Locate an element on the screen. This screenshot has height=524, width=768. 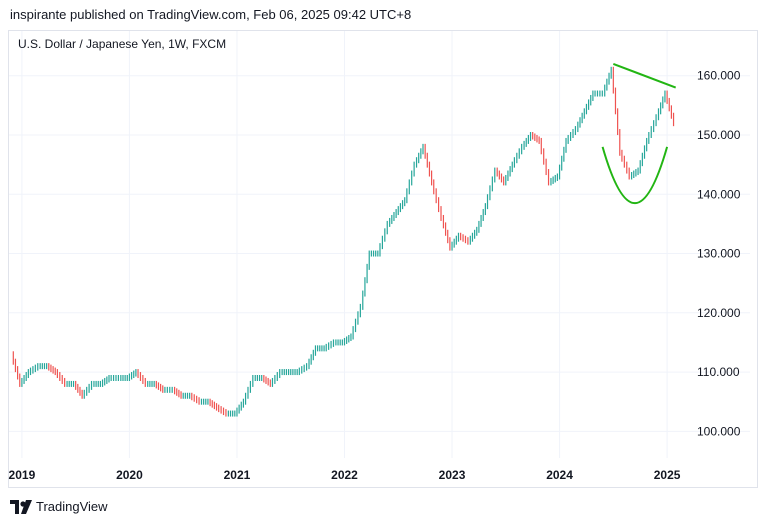
y-tick-label: 150.000 is located at coordinates (719, 135).